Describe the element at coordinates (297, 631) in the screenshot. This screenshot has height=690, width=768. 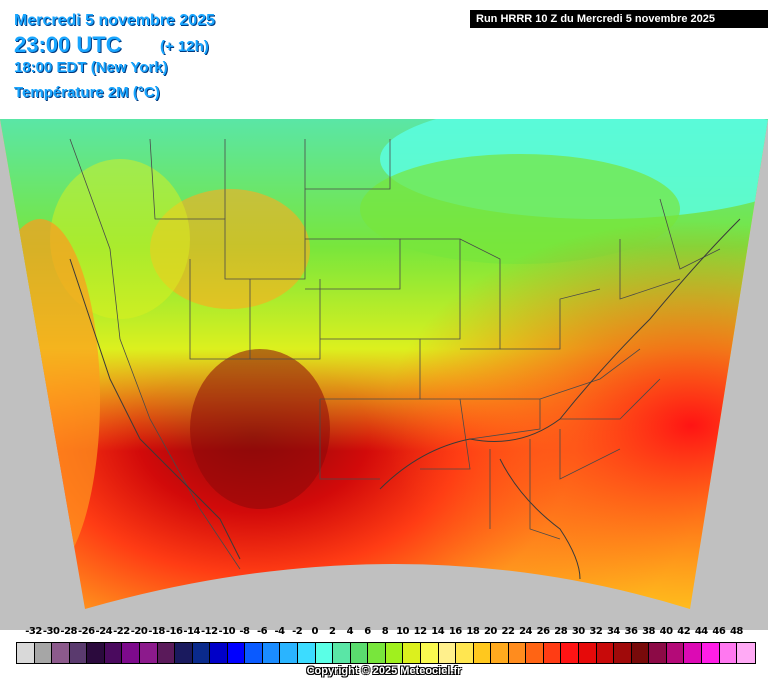
I see `legend-tick-label: -2` at that location.